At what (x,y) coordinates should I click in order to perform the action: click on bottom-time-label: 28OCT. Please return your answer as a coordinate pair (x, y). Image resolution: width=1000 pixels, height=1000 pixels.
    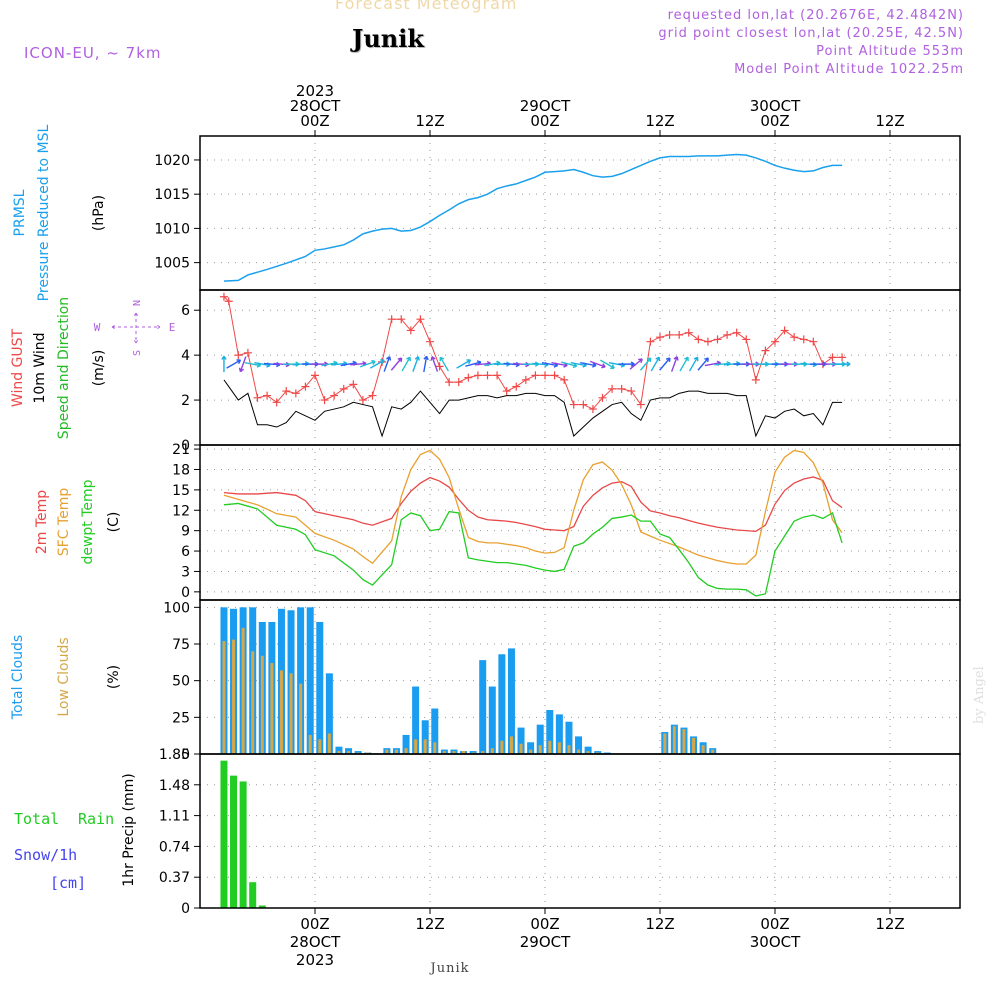
    Looking at the image, I should click on (315, 942).